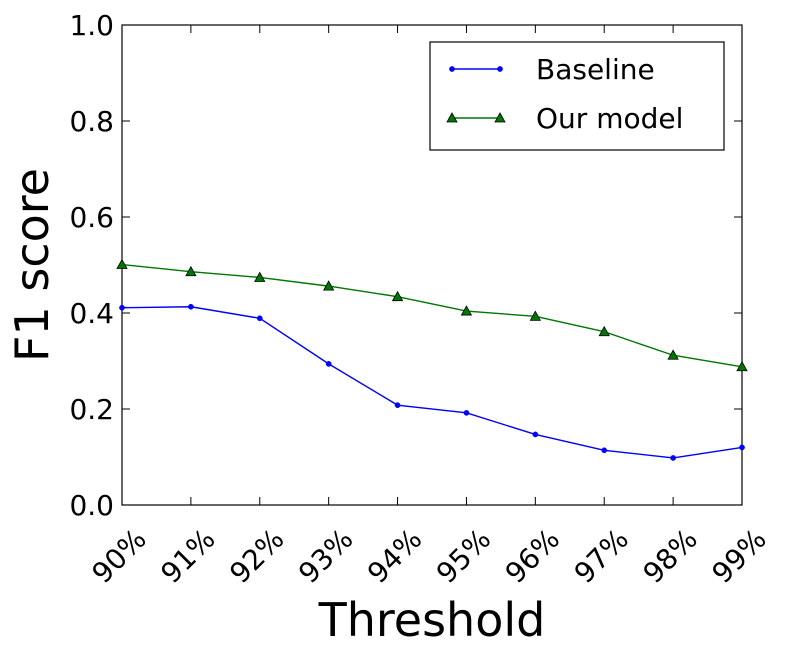  I want to click on y-axis-title: F1 score, so click(32, 265).